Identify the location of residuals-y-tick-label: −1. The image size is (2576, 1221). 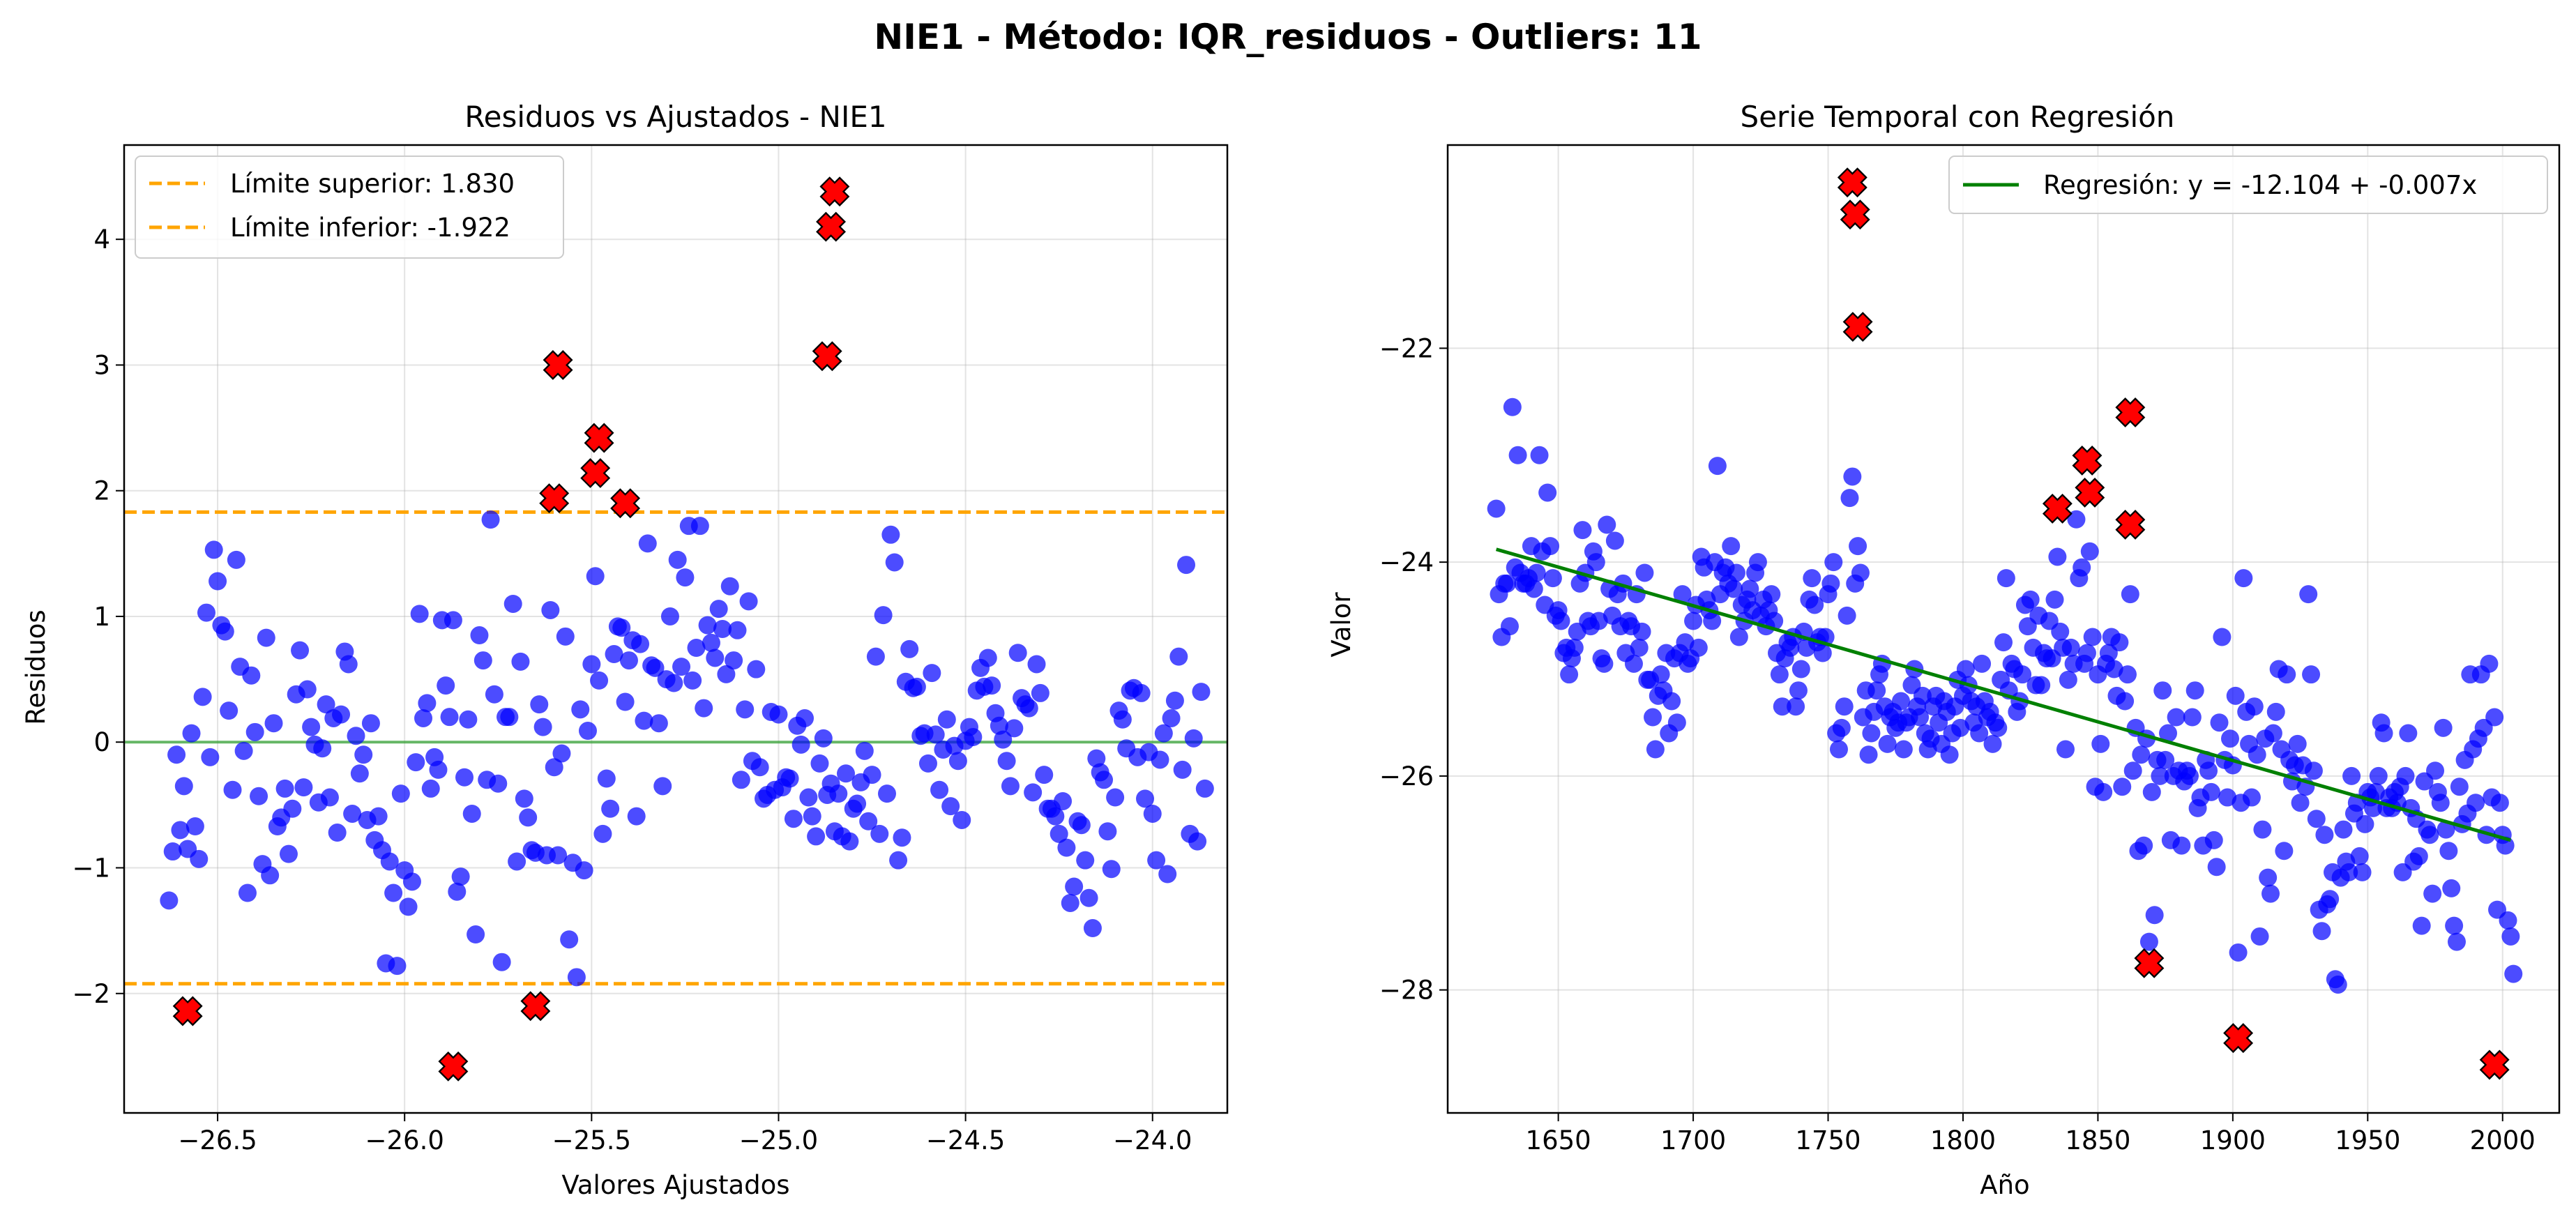
(91, 868).